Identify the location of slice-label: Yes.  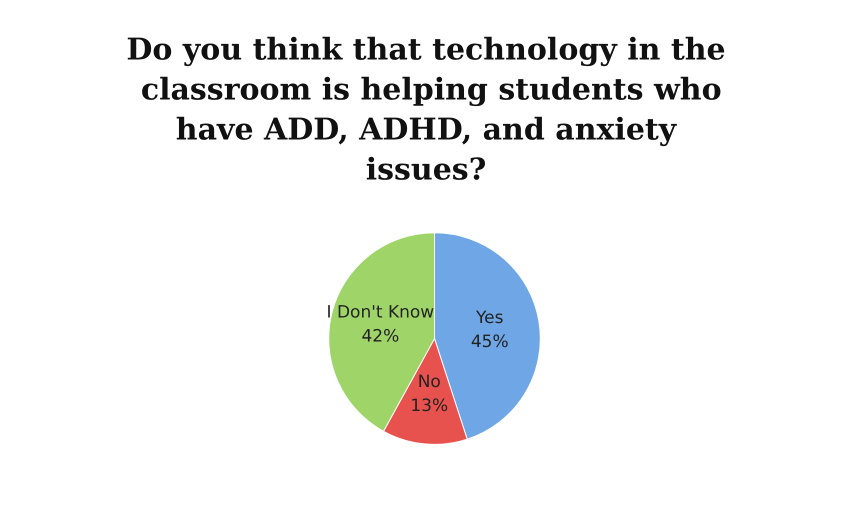
(489, 318).